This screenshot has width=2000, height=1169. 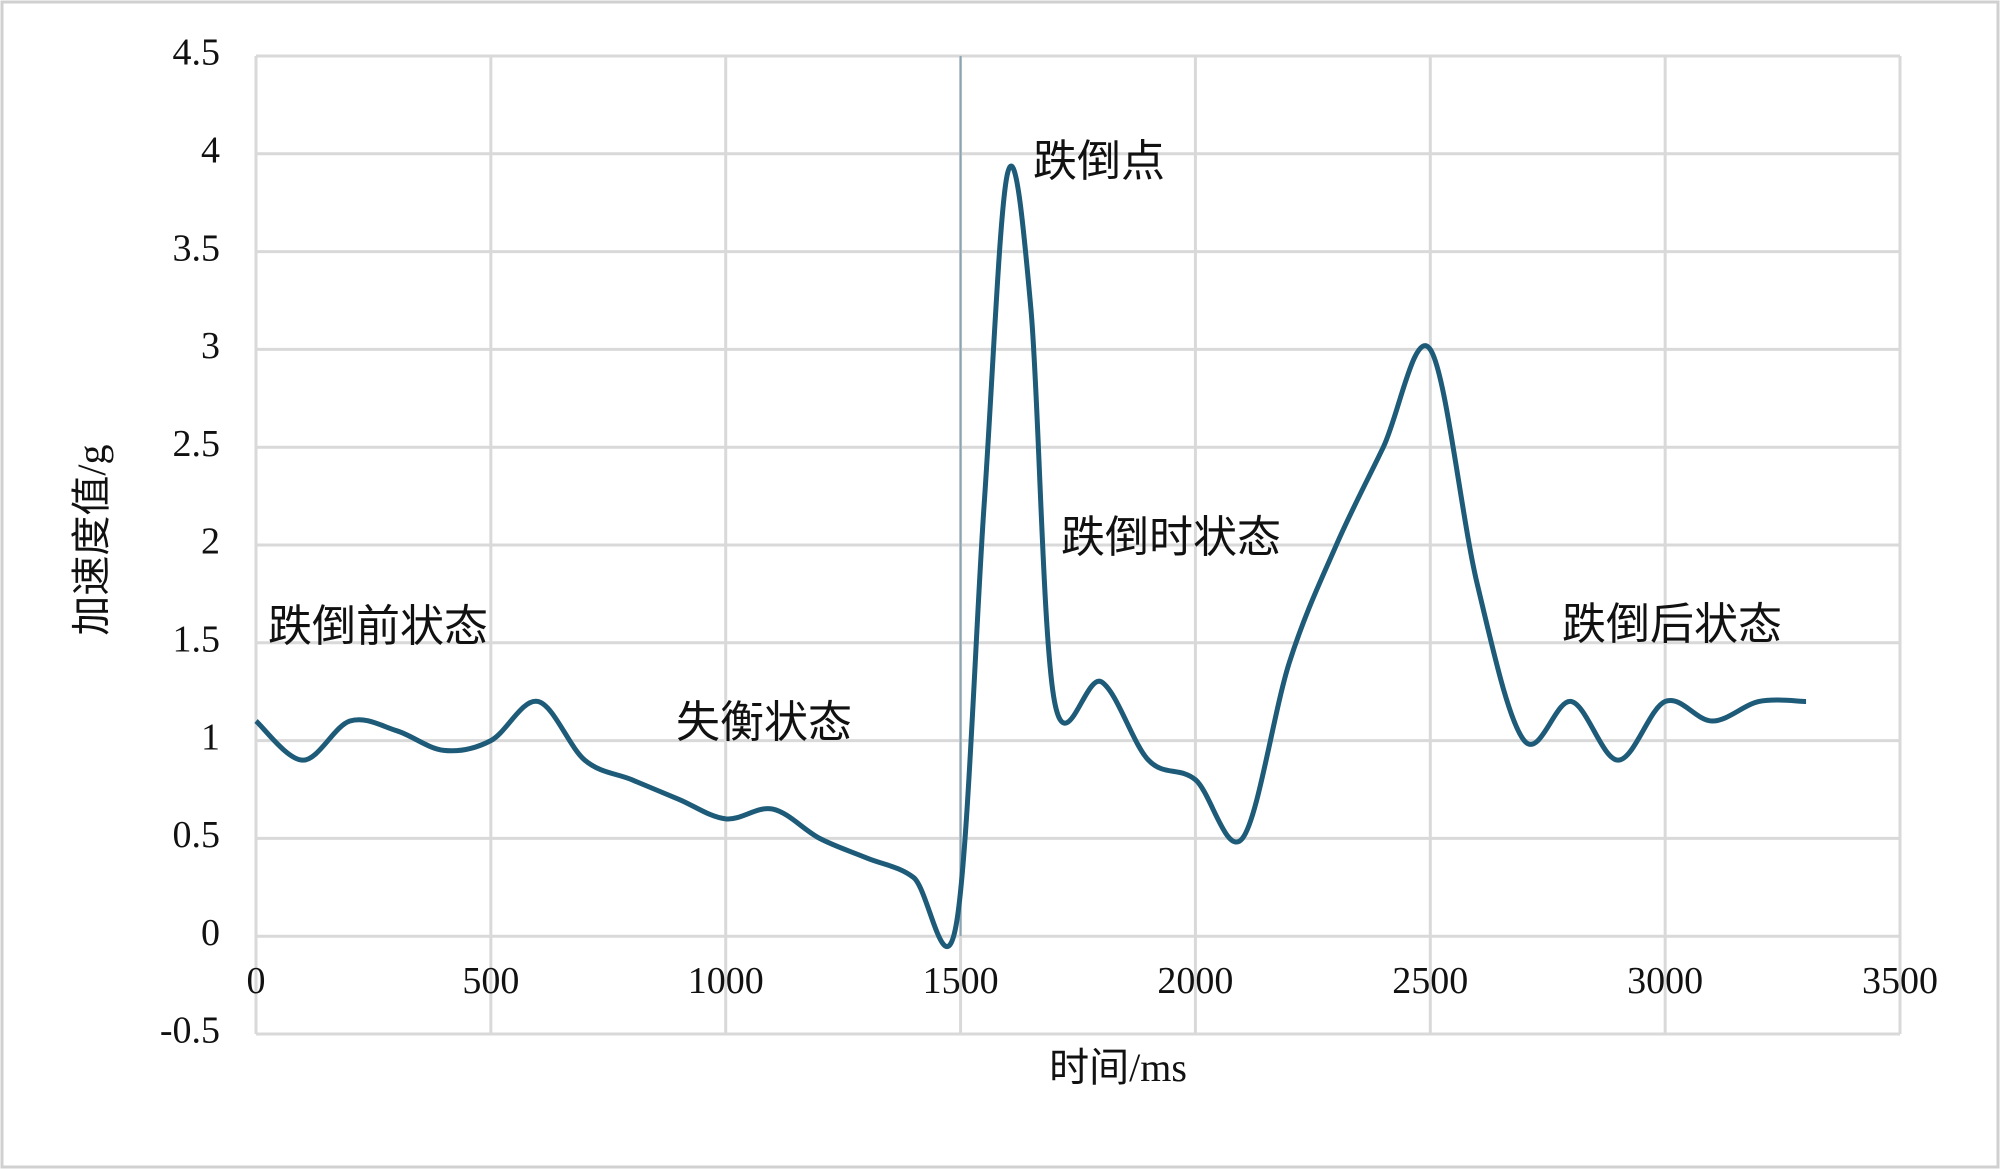 I want to click on x-tick-label: 0, so click(x=256, y=981).